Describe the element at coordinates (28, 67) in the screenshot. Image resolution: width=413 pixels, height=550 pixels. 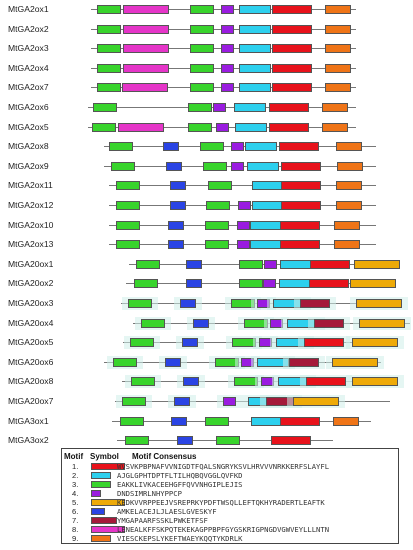
I see `gene-label: MtGA2ox4` at that location.